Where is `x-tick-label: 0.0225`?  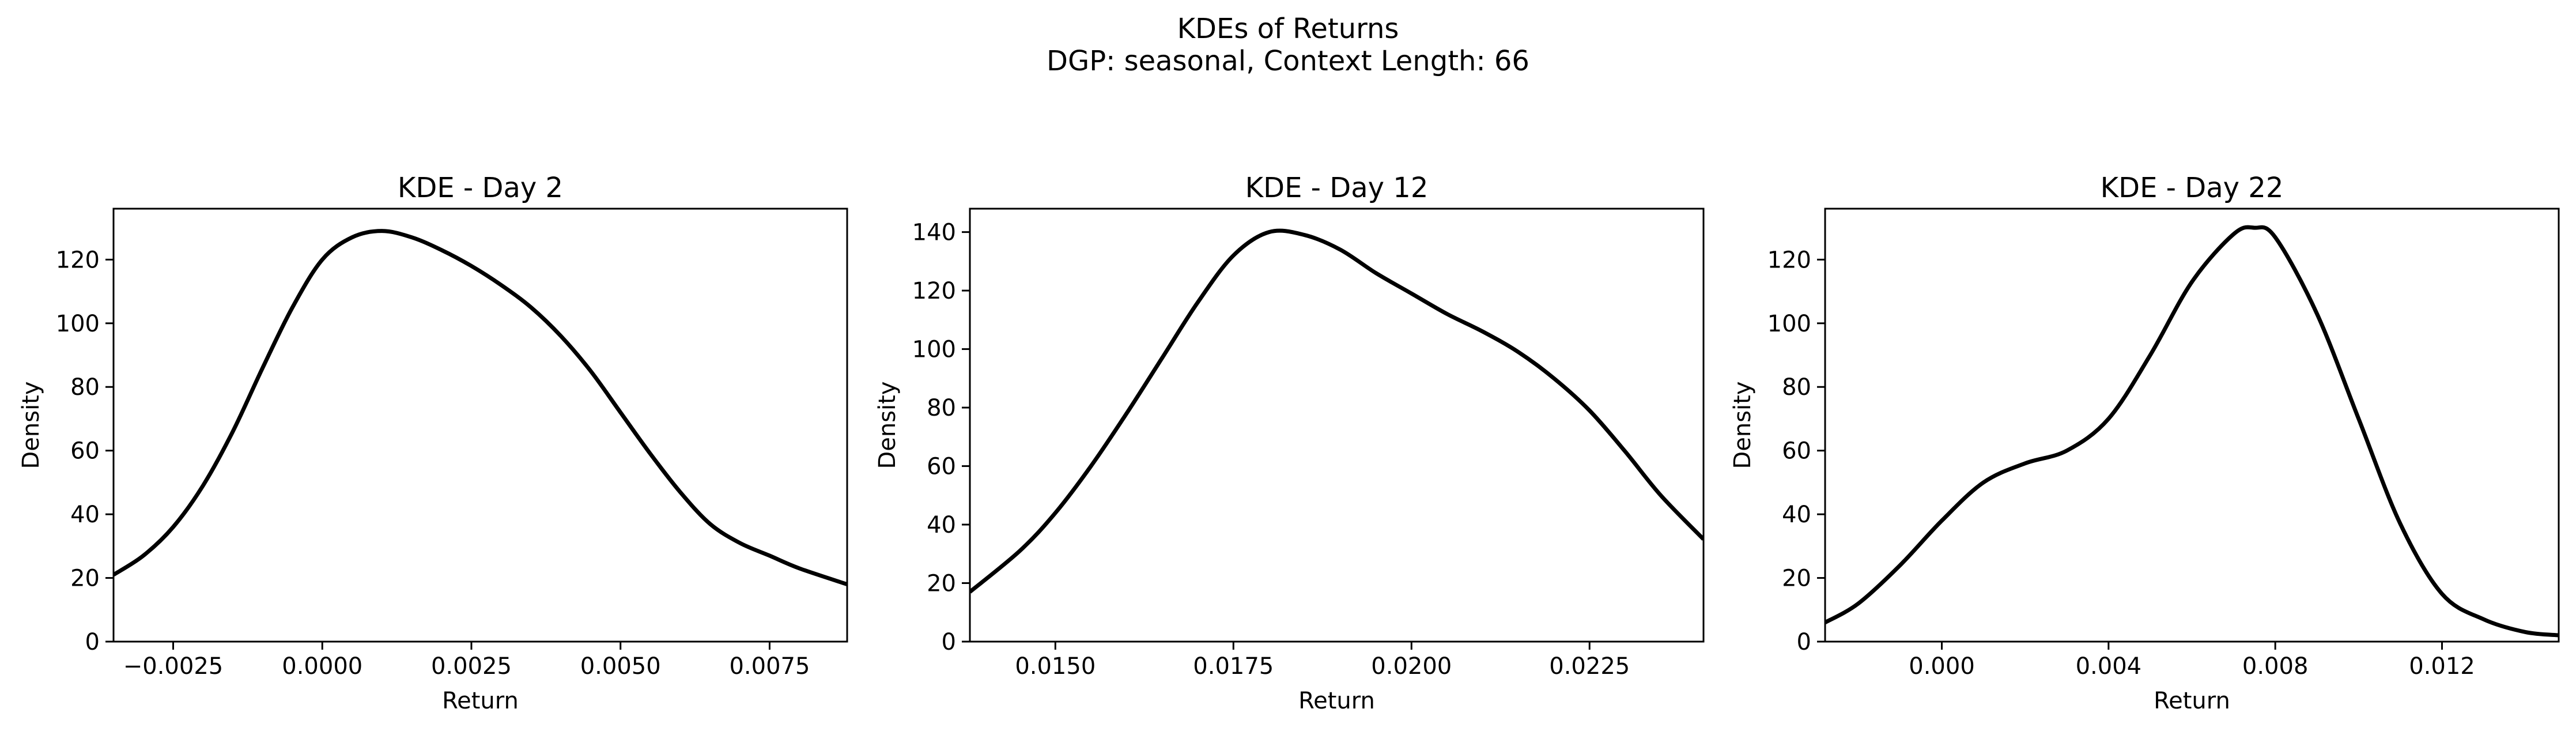
x-tick-label: 0.0225 is located at coordinates (1589, 666).